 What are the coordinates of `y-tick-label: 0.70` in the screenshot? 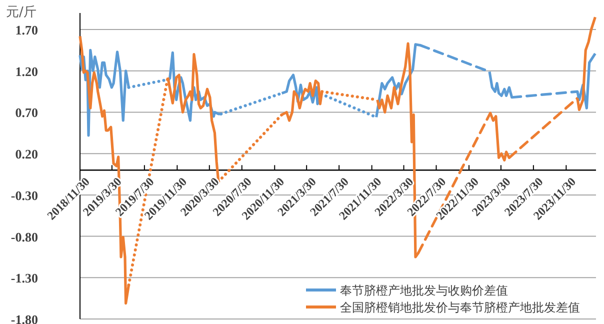 It's located at (26, 112).